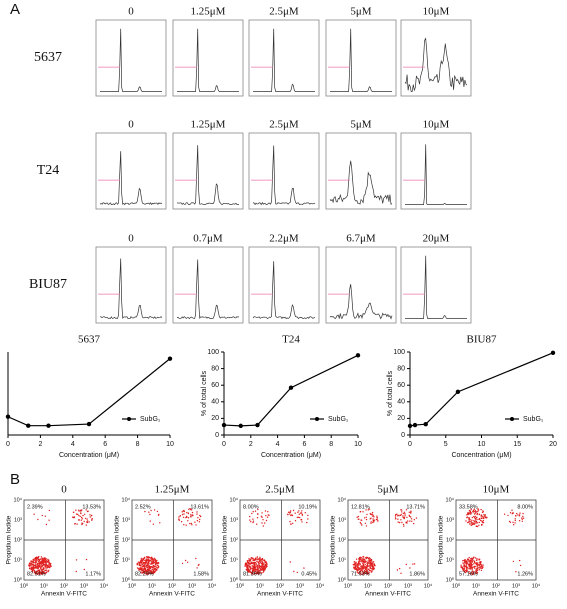 The height and width of the screenshot is (609, 567). What do you see at coordinates (482, 340) in the screenshot?
I see `chart-title: BIU87` at bounding box center [482, 340].